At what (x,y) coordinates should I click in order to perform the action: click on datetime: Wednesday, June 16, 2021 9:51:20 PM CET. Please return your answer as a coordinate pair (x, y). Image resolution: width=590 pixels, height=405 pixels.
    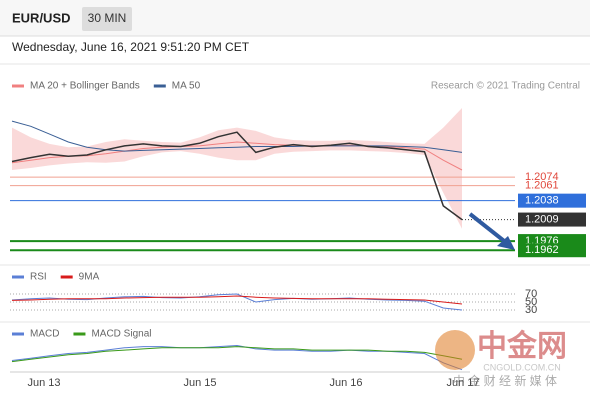
    Looking at the image, I should click on (131, 47).